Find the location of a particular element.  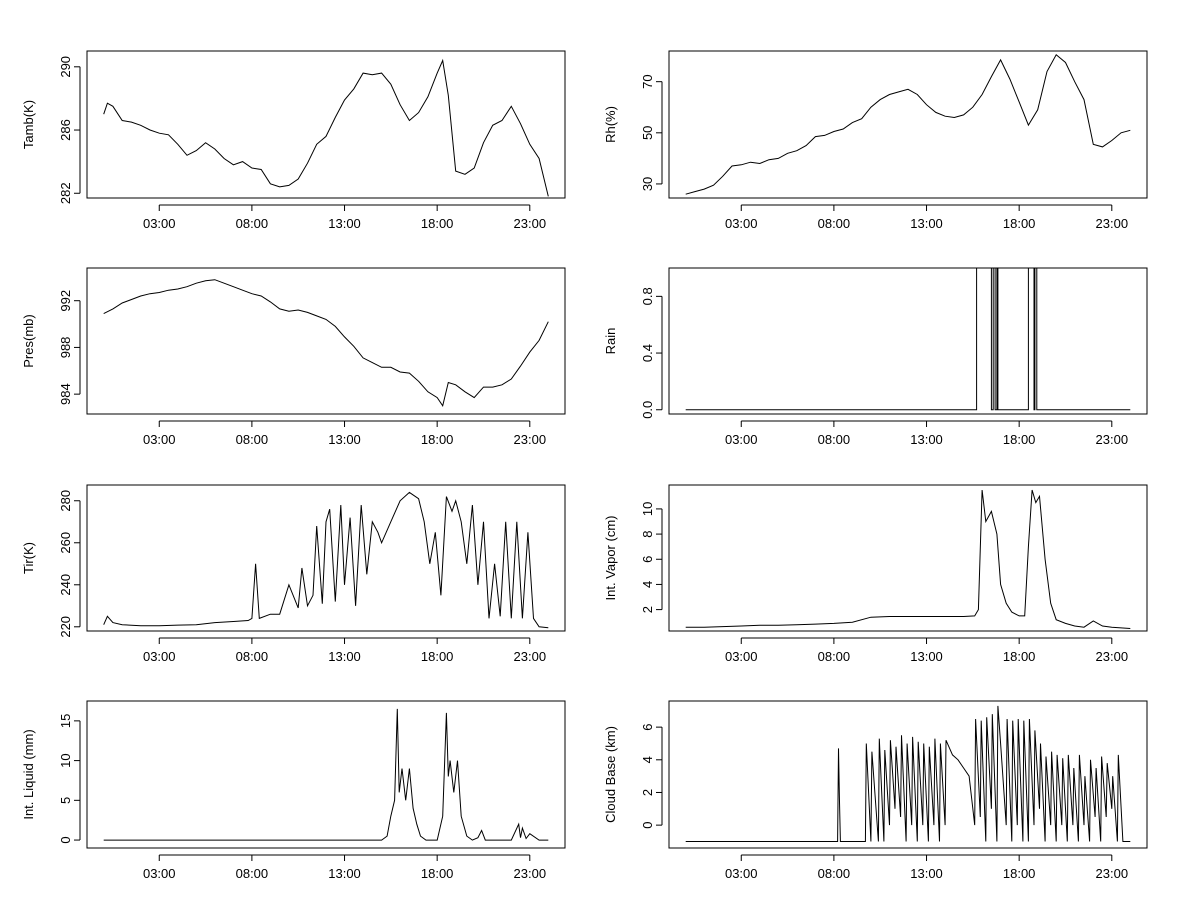

y-axis-title: Tamb(K) is located at coordinates (28, 124).